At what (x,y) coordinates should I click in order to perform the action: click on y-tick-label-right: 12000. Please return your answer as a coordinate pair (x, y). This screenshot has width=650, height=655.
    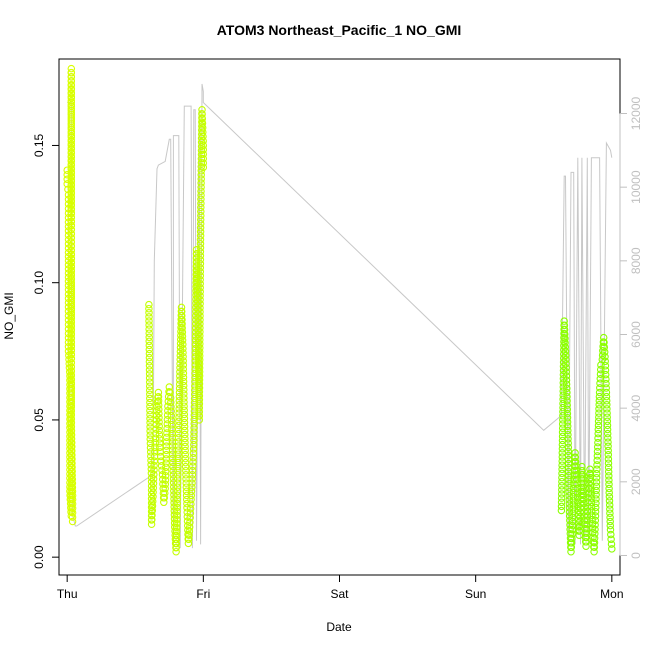
    Looking at the image, I should click on (636, 114).